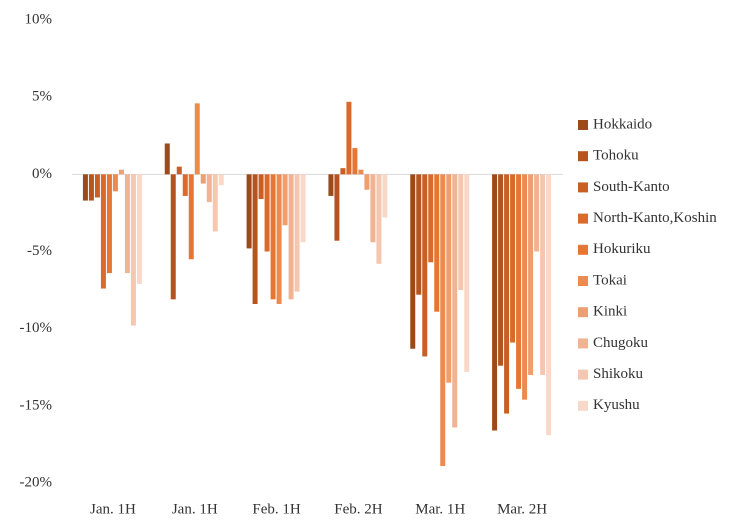 This screenshot has width=752, height=529. What do you see at coordinates (610, 280) in the screenshot?
I see `legend-label: Tokai` at bounding box center [610, 280].